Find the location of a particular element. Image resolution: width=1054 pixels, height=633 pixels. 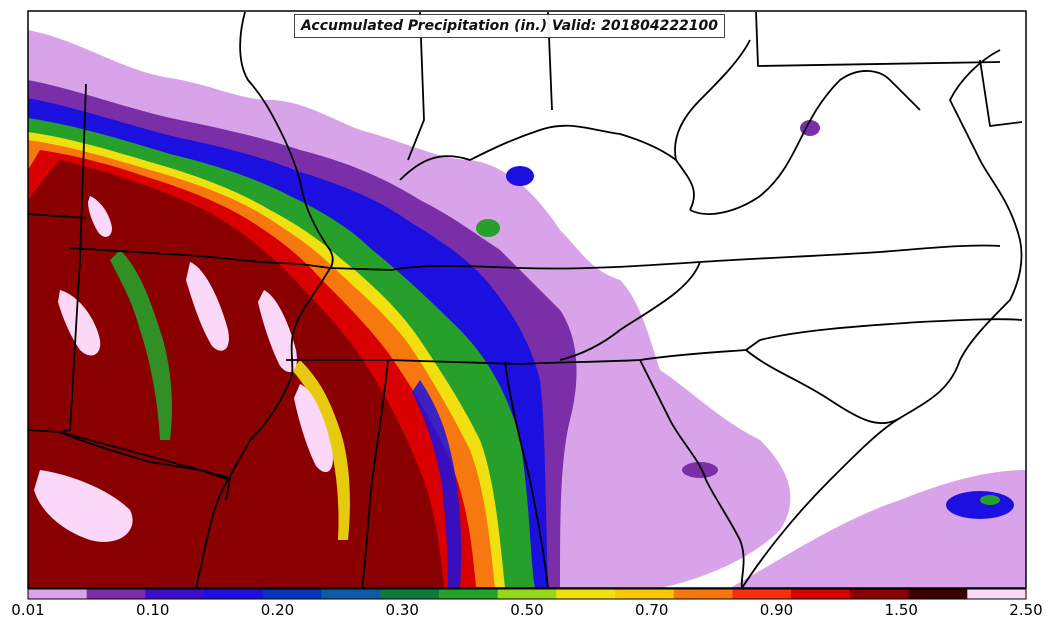

colorbar-tick-label: 2.50 is located at coordinates (1026, 610).